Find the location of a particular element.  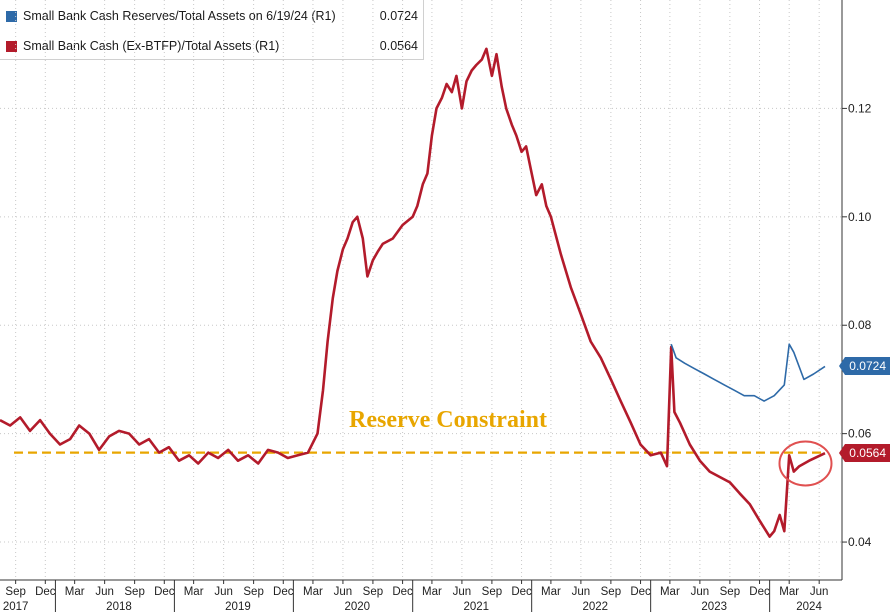

x-tick-label-25: Dec is located at coordinates (759, 592).